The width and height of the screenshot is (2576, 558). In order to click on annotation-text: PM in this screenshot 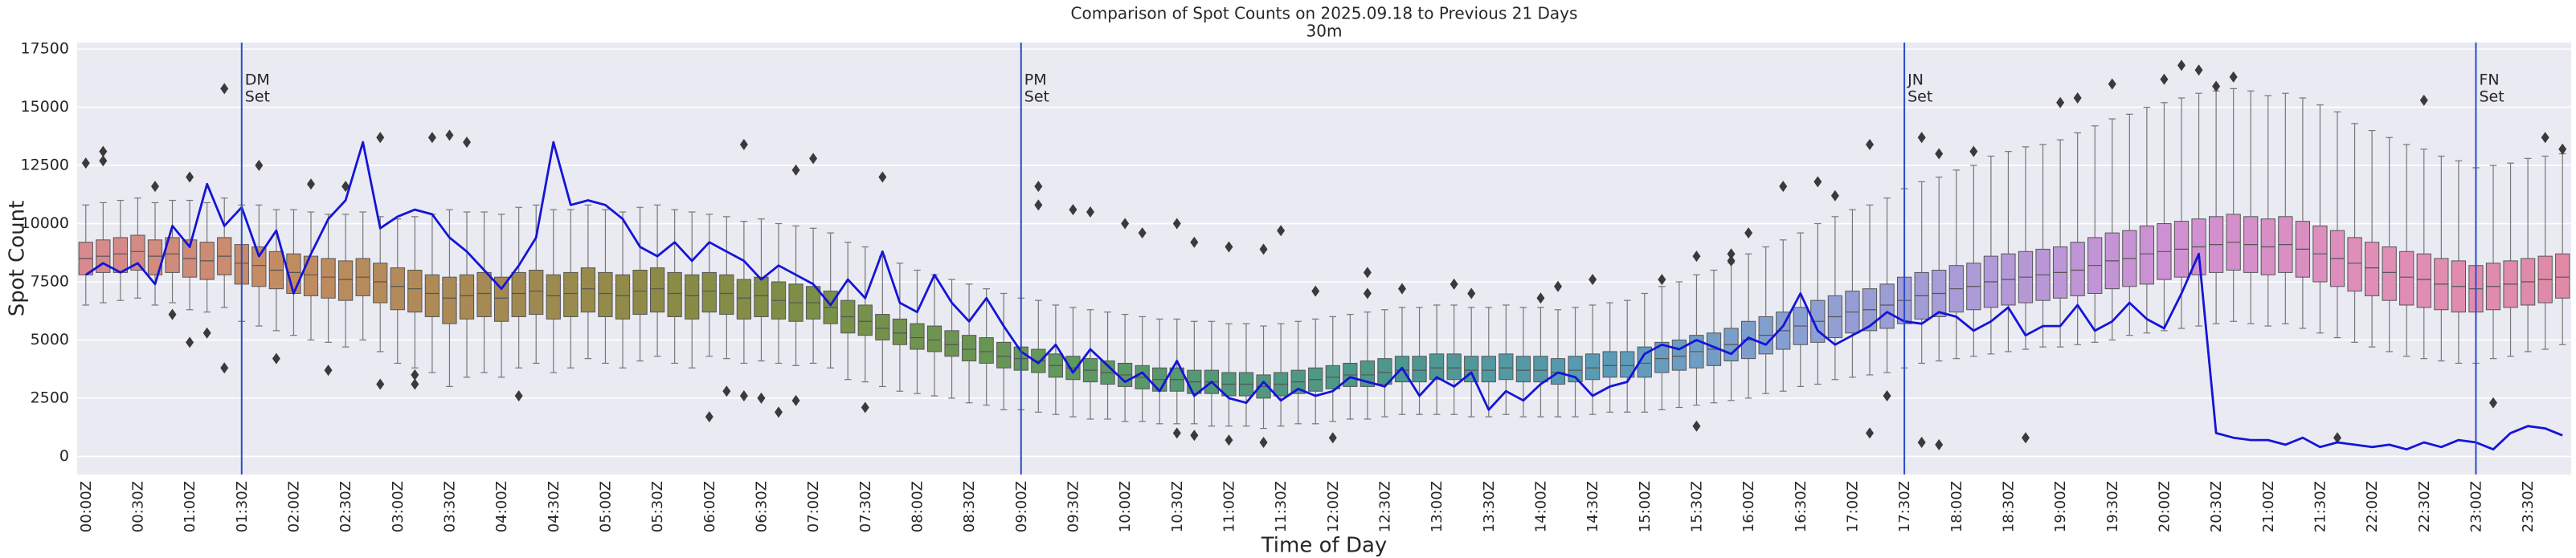, I will do `click(1035, 80)`.